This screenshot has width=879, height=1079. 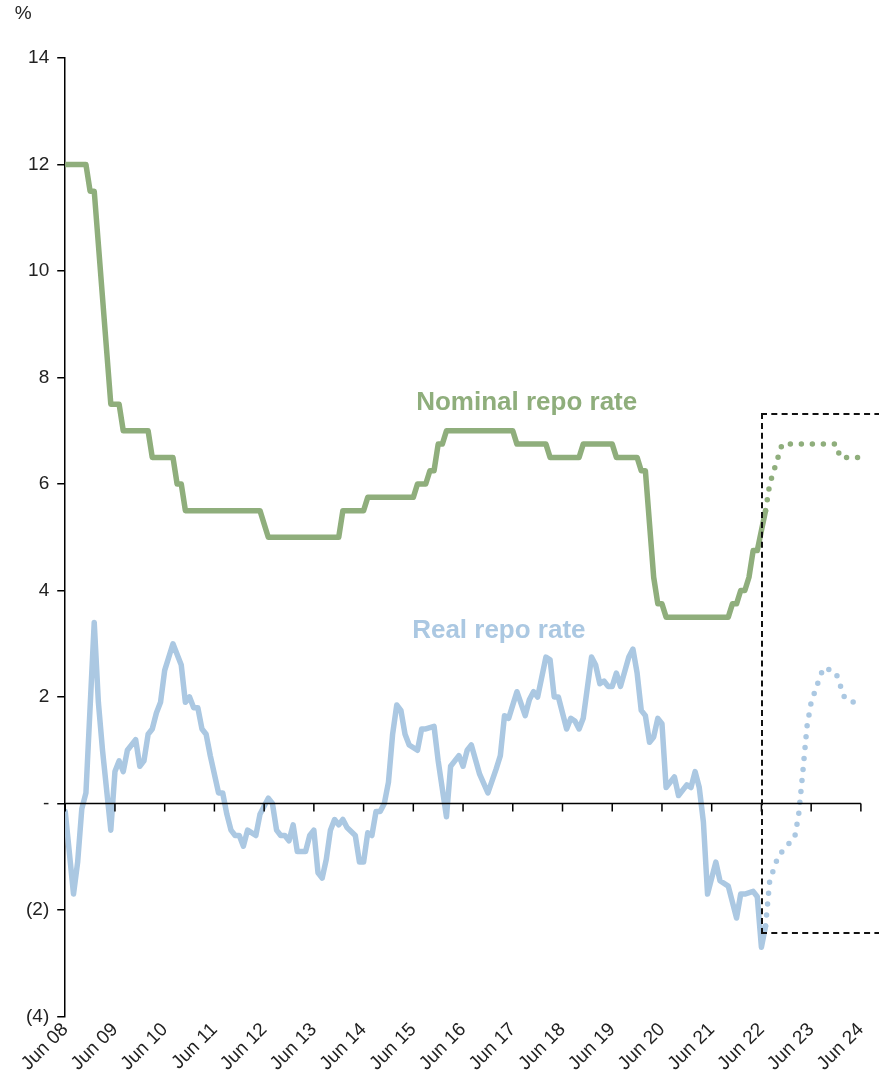 What do you see at coordinates (44, 376) in the screenshot?
I see `y-tick-label: 8` at bounding box center [44, 376].